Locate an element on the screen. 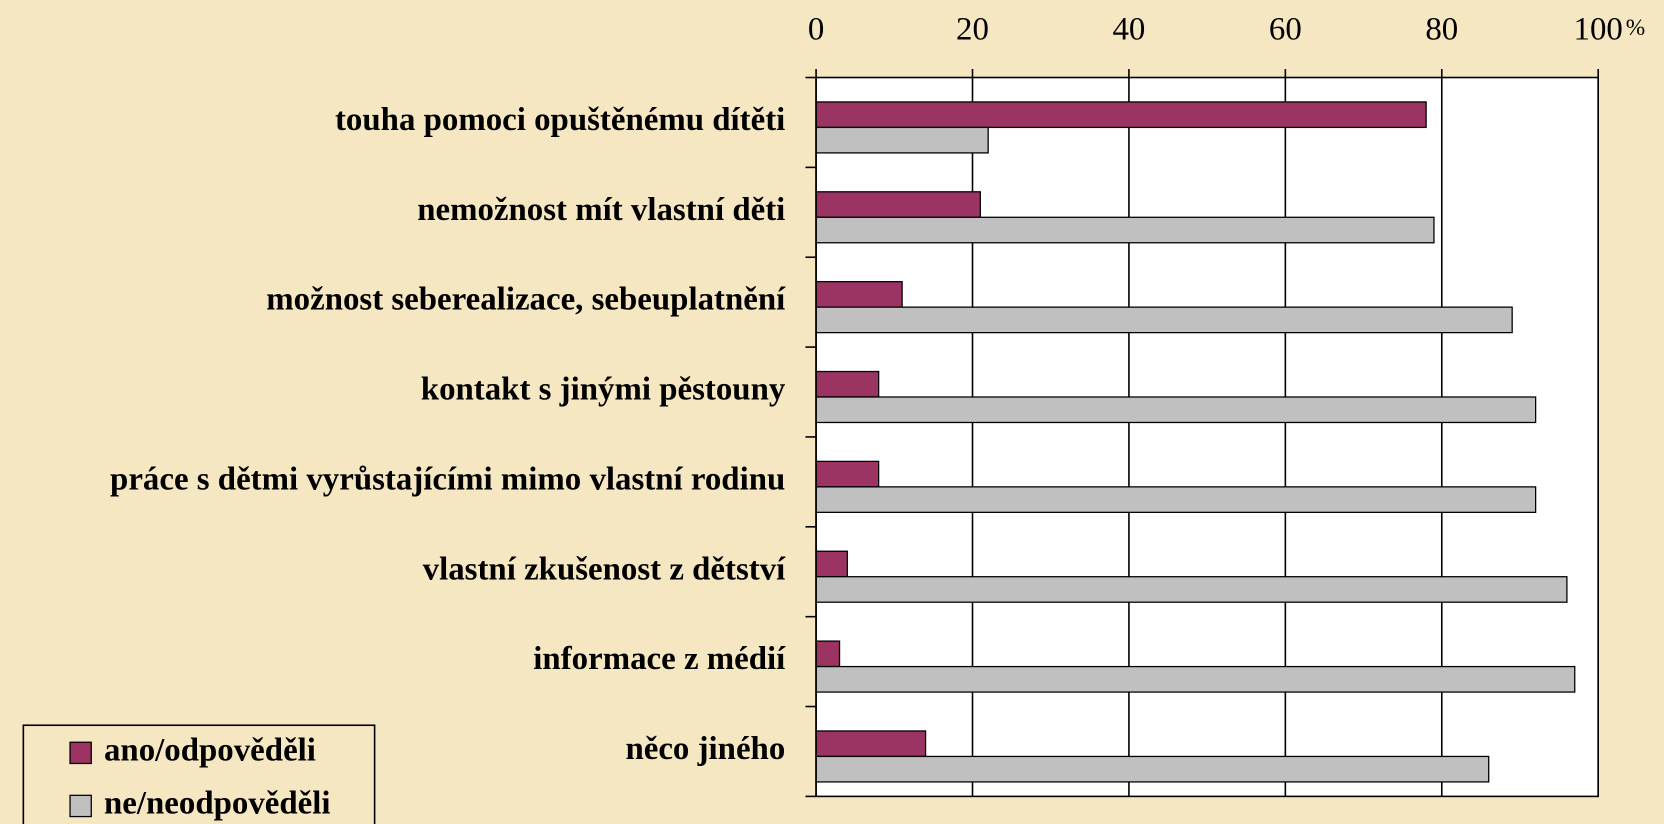  y-tick-label: vlastní zkušenost z dětství is located at coordinates (604, 569).